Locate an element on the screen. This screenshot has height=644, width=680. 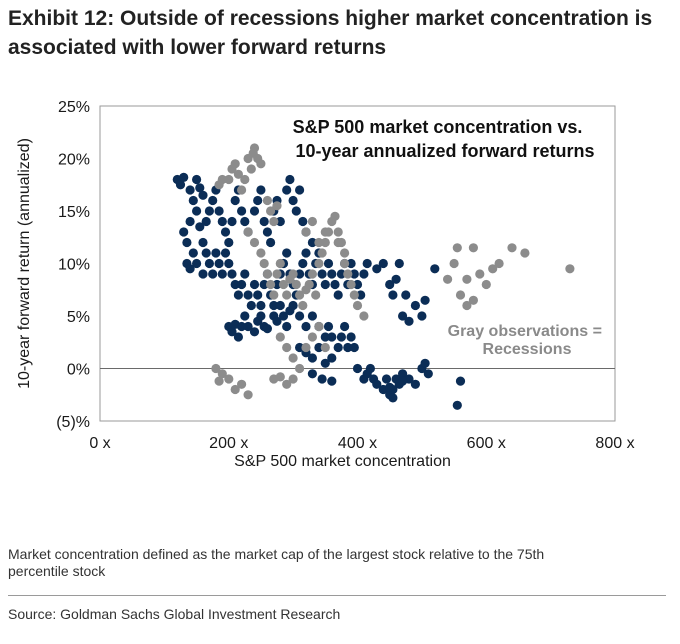
x-tick-label: 400 x is located at coordinates (357, 443).